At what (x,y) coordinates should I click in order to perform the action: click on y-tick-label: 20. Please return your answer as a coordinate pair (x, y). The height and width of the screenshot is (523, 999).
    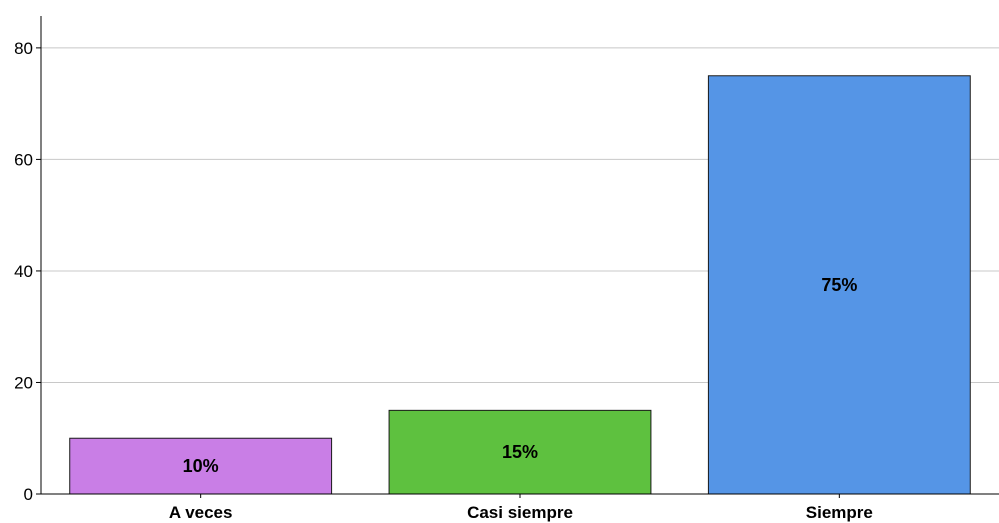
    Looking at the image, I should click on (23, 382).